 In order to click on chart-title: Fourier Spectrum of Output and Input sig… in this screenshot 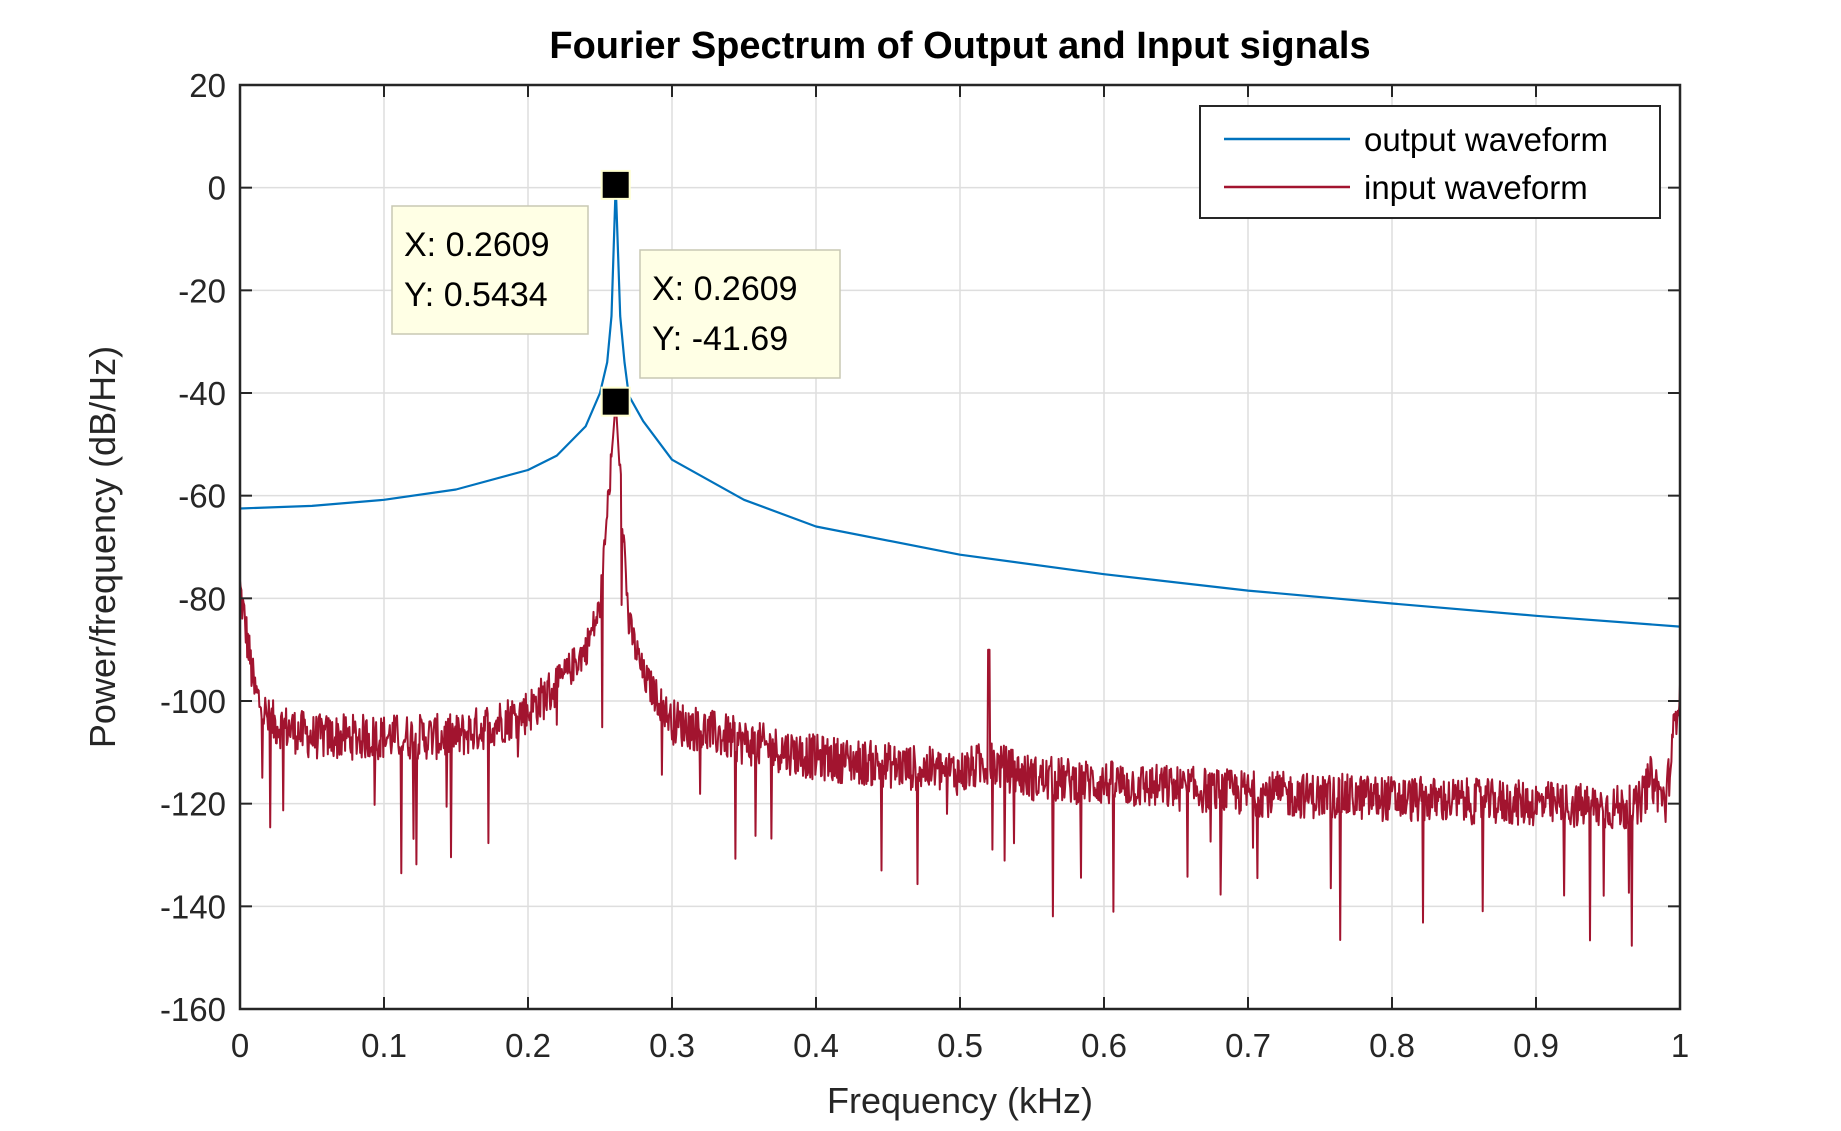, I will do `click(959, 46)`.